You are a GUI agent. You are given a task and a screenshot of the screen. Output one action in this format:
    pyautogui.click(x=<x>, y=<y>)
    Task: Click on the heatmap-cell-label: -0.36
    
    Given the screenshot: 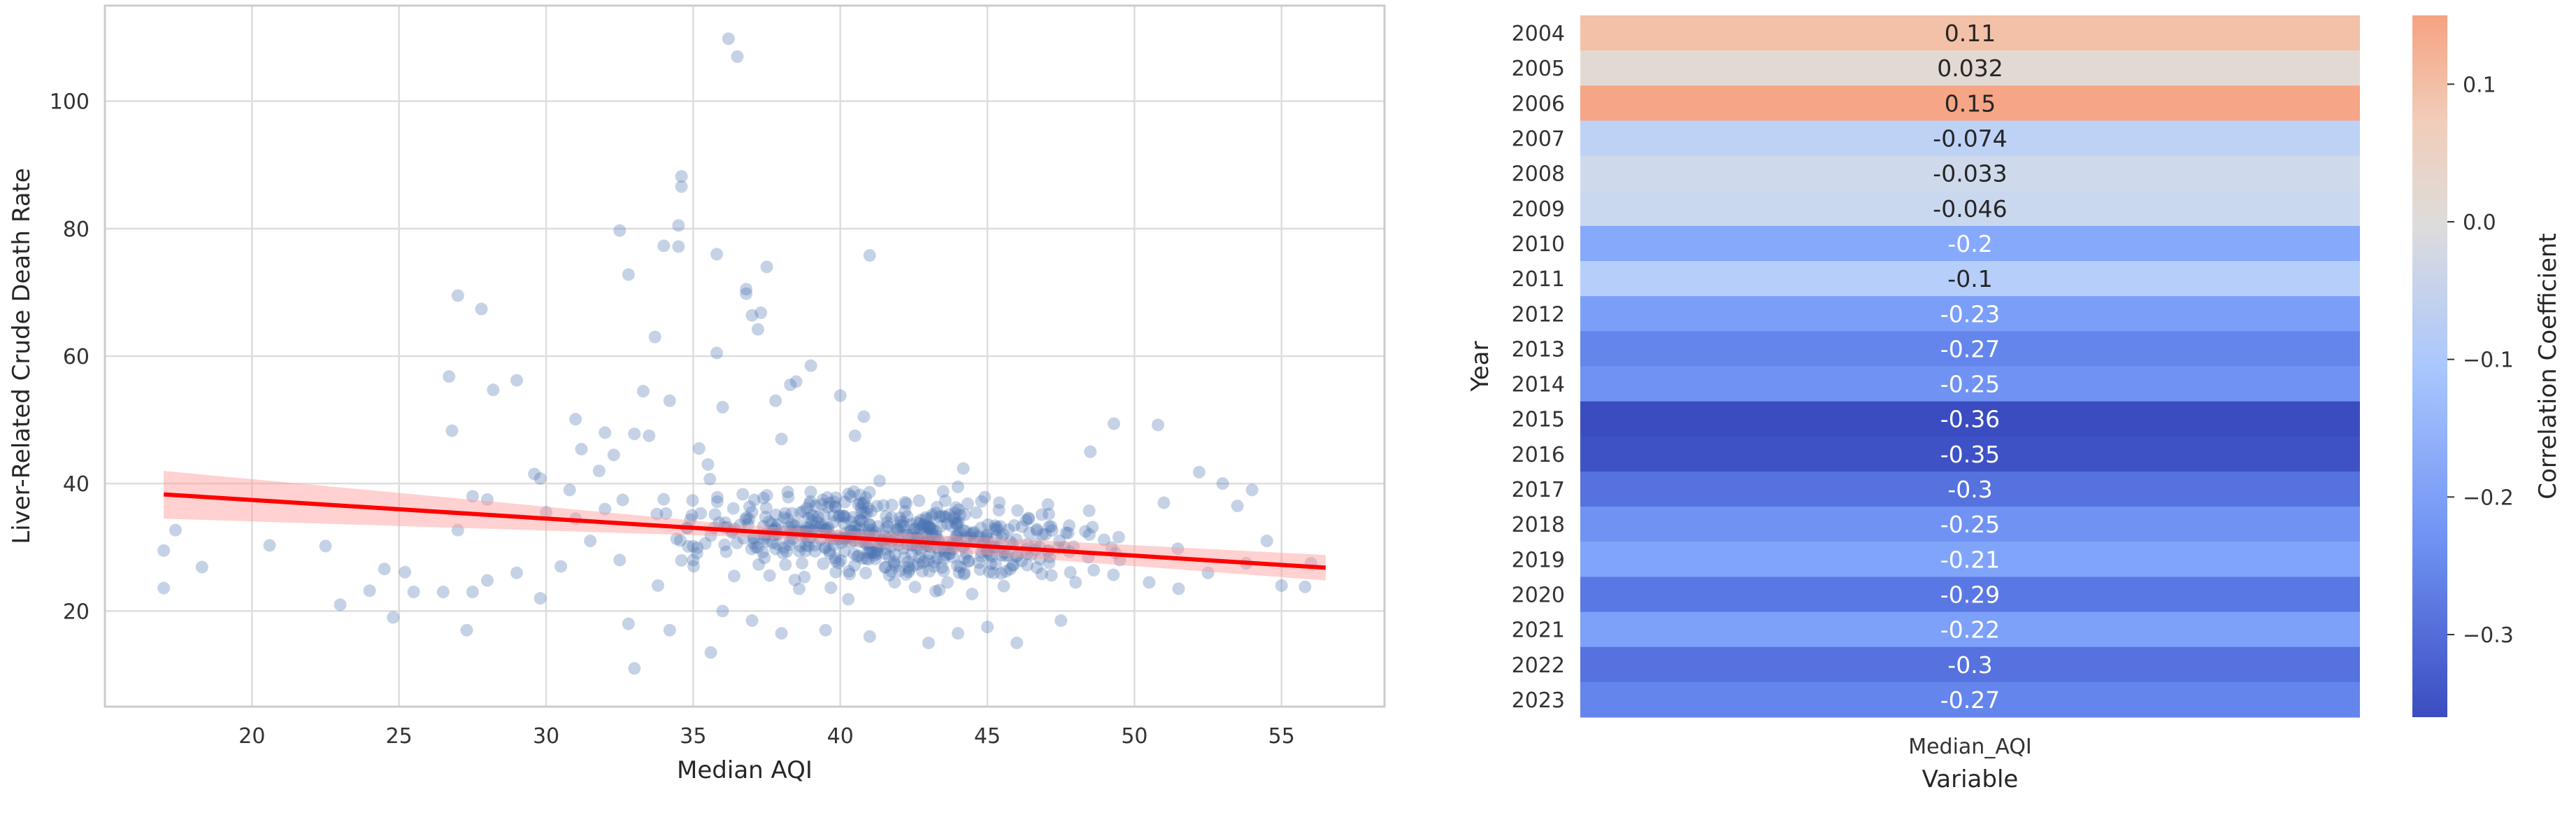 What is the action you would take?
    pyautogui.click(x=1970, y=419)
    